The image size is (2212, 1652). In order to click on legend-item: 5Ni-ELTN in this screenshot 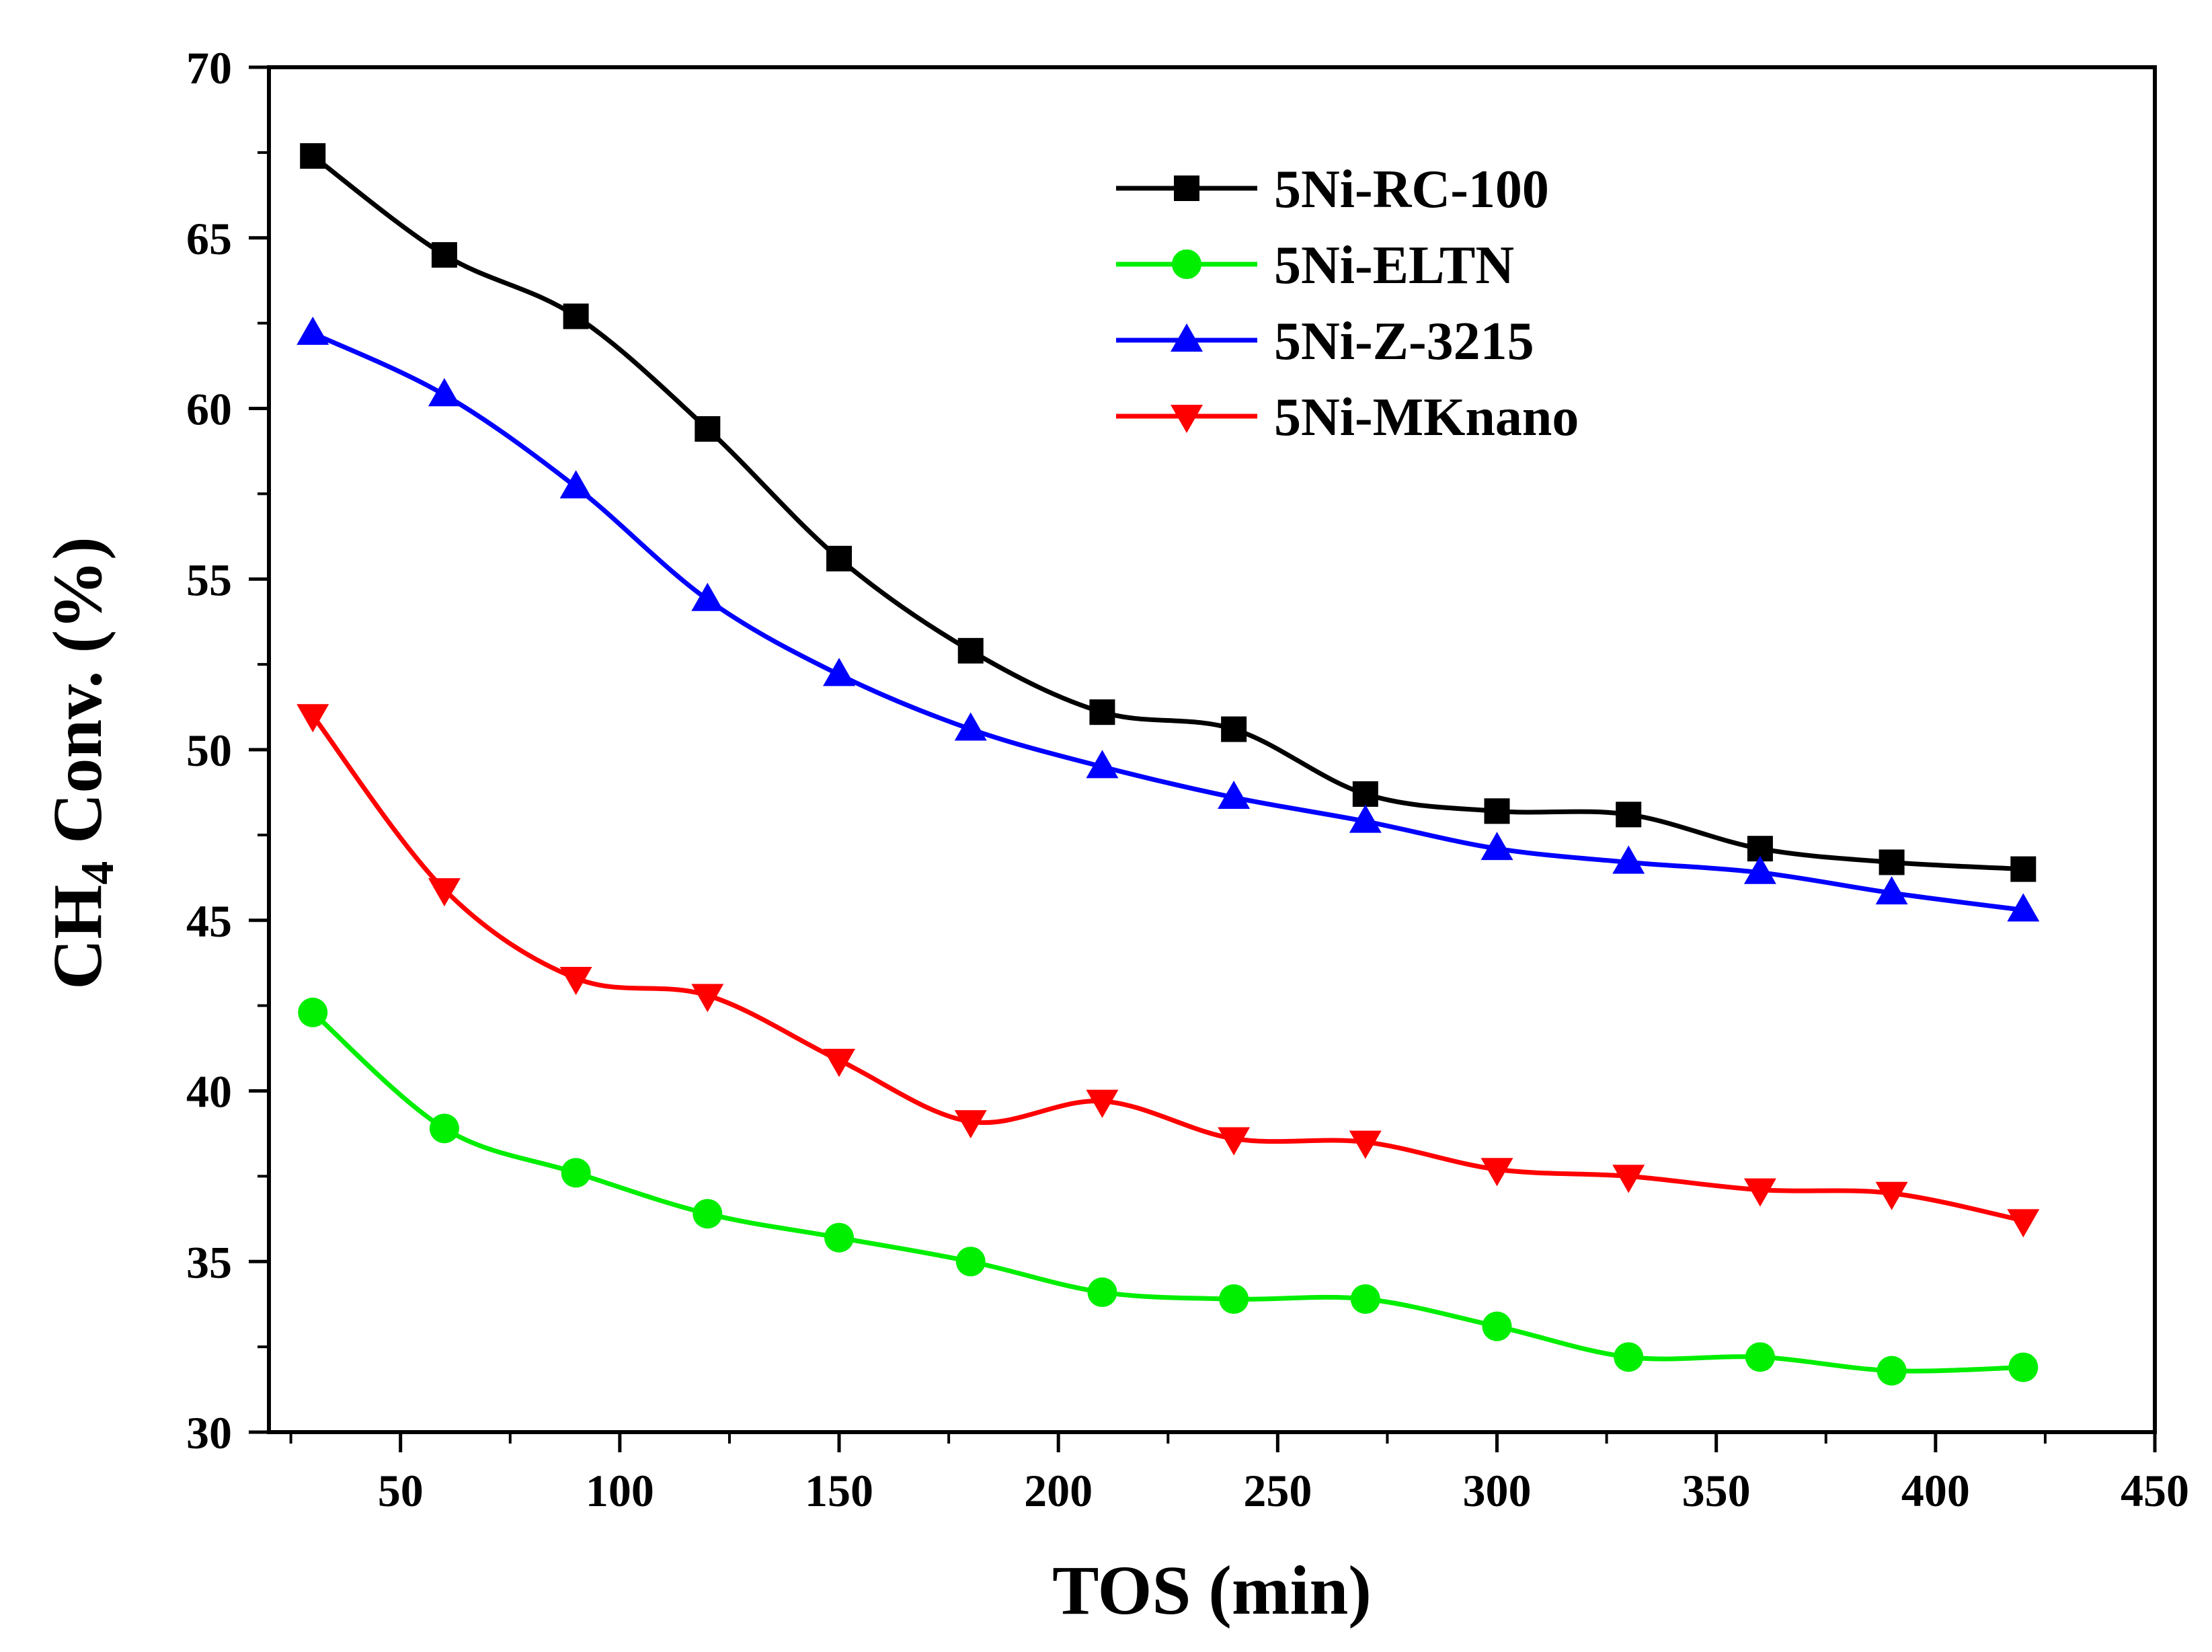, I will do `click(1315, 265)`.